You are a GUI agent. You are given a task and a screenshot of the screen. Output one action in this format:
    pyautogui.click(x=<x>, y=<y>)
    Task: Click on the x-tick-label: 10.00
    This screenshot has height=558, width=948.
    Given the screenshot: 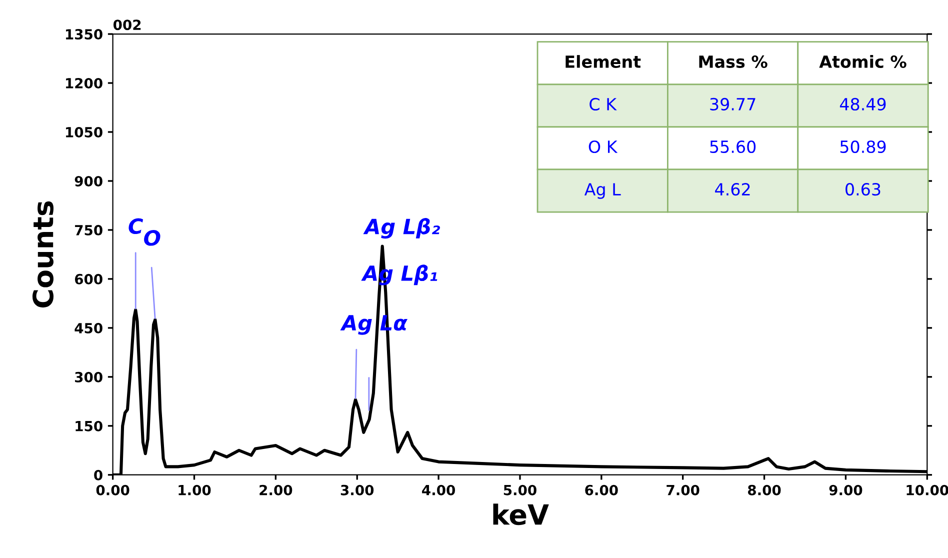 What is the action you would take?
    pyautogui.click(x=927, y=490)
    